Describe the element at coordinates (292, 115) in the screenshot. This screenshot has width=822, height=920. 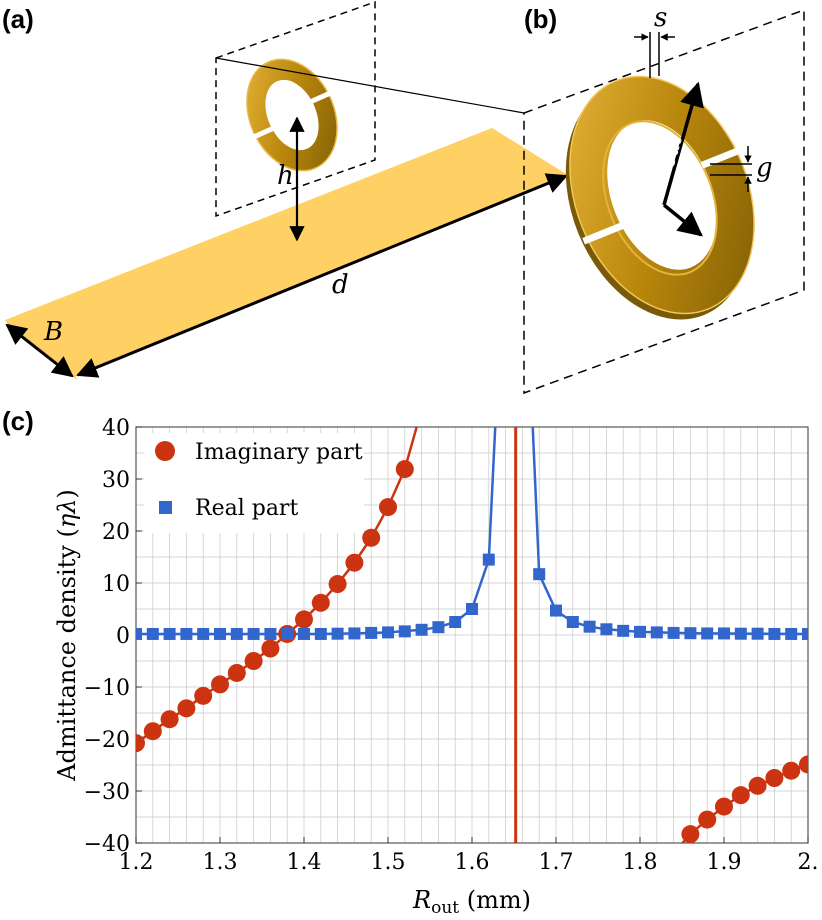
I see `small-ring` at that location.